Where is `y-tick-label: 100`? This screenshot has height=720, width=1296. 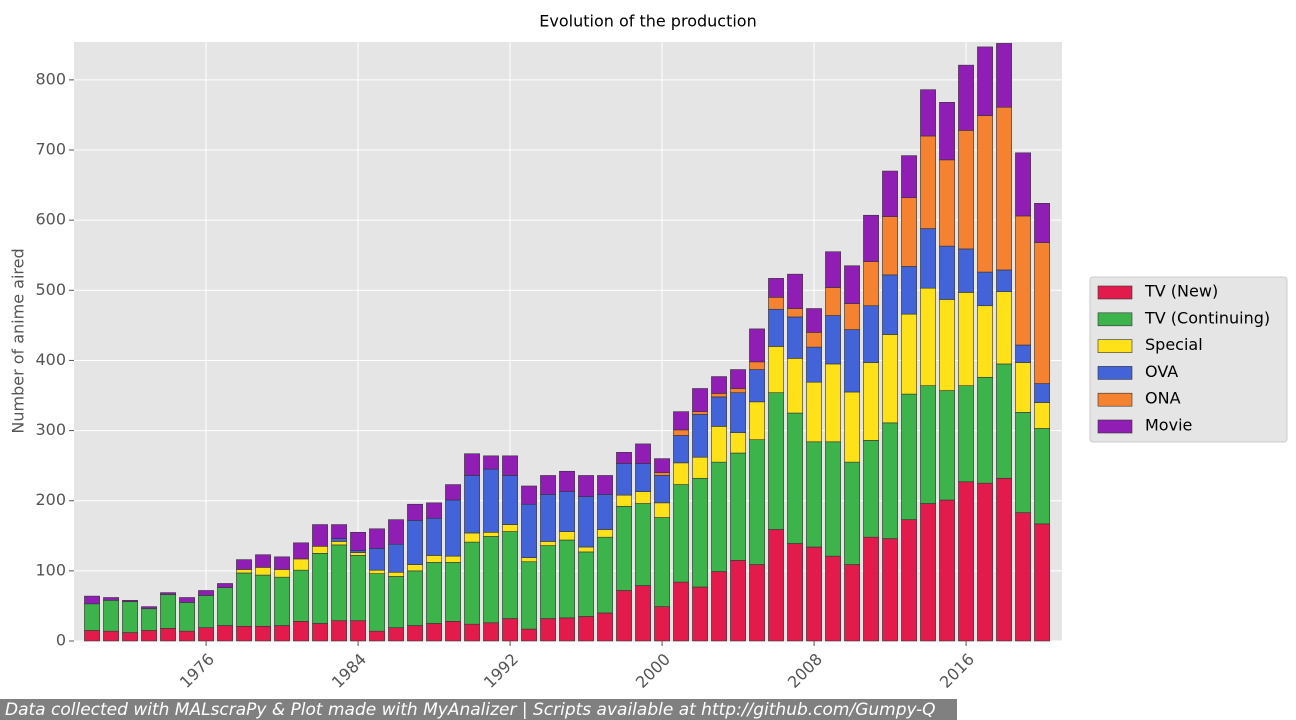
y-tick-label: 100 is located at coordinates (50, 569).